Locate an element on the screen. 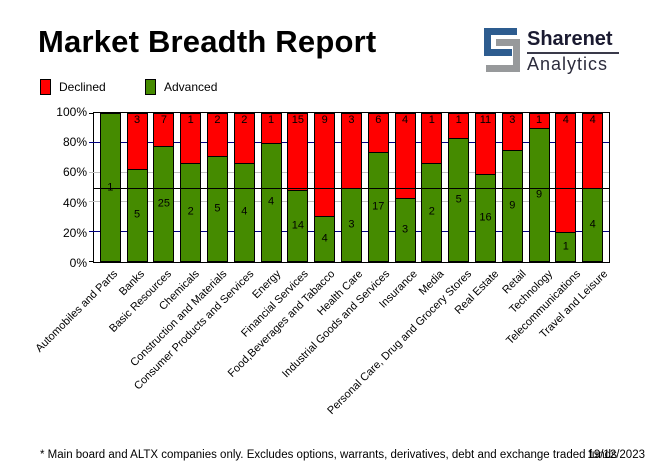 Image resolution: width=655 pixels, height=470 pixels. bar-value-advanced: 14 is located at coordinates (297, 225).